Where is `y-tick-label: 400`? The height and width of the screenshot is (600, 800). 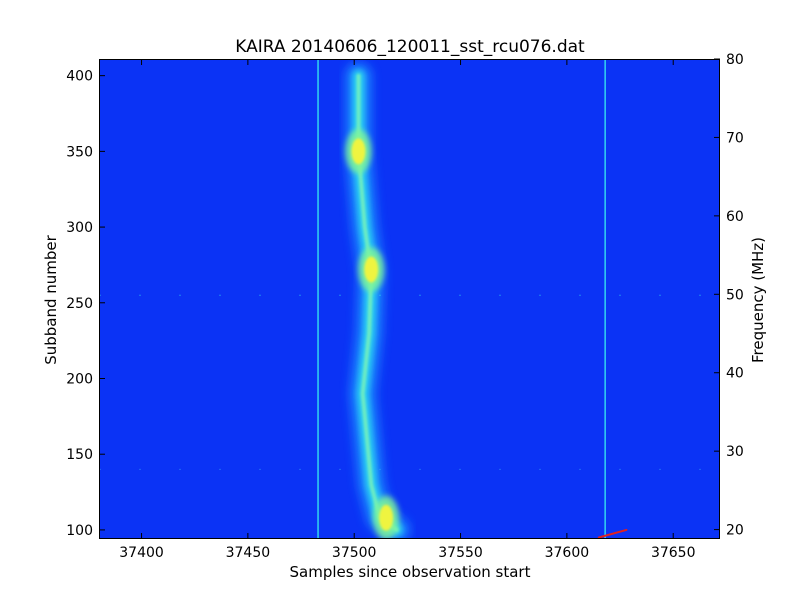 y-tick-label: 400 is located at coordinates (79, 77).